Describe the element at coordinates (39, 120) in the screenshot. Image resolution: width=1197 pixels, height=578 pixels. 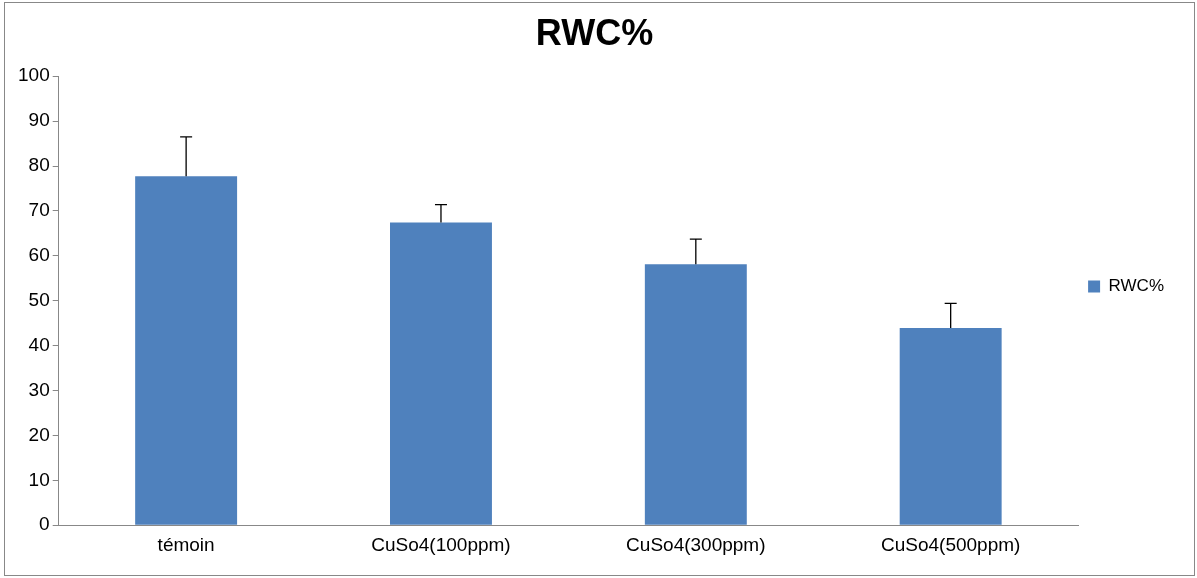
I see `y-tick-label: 90` at that location.